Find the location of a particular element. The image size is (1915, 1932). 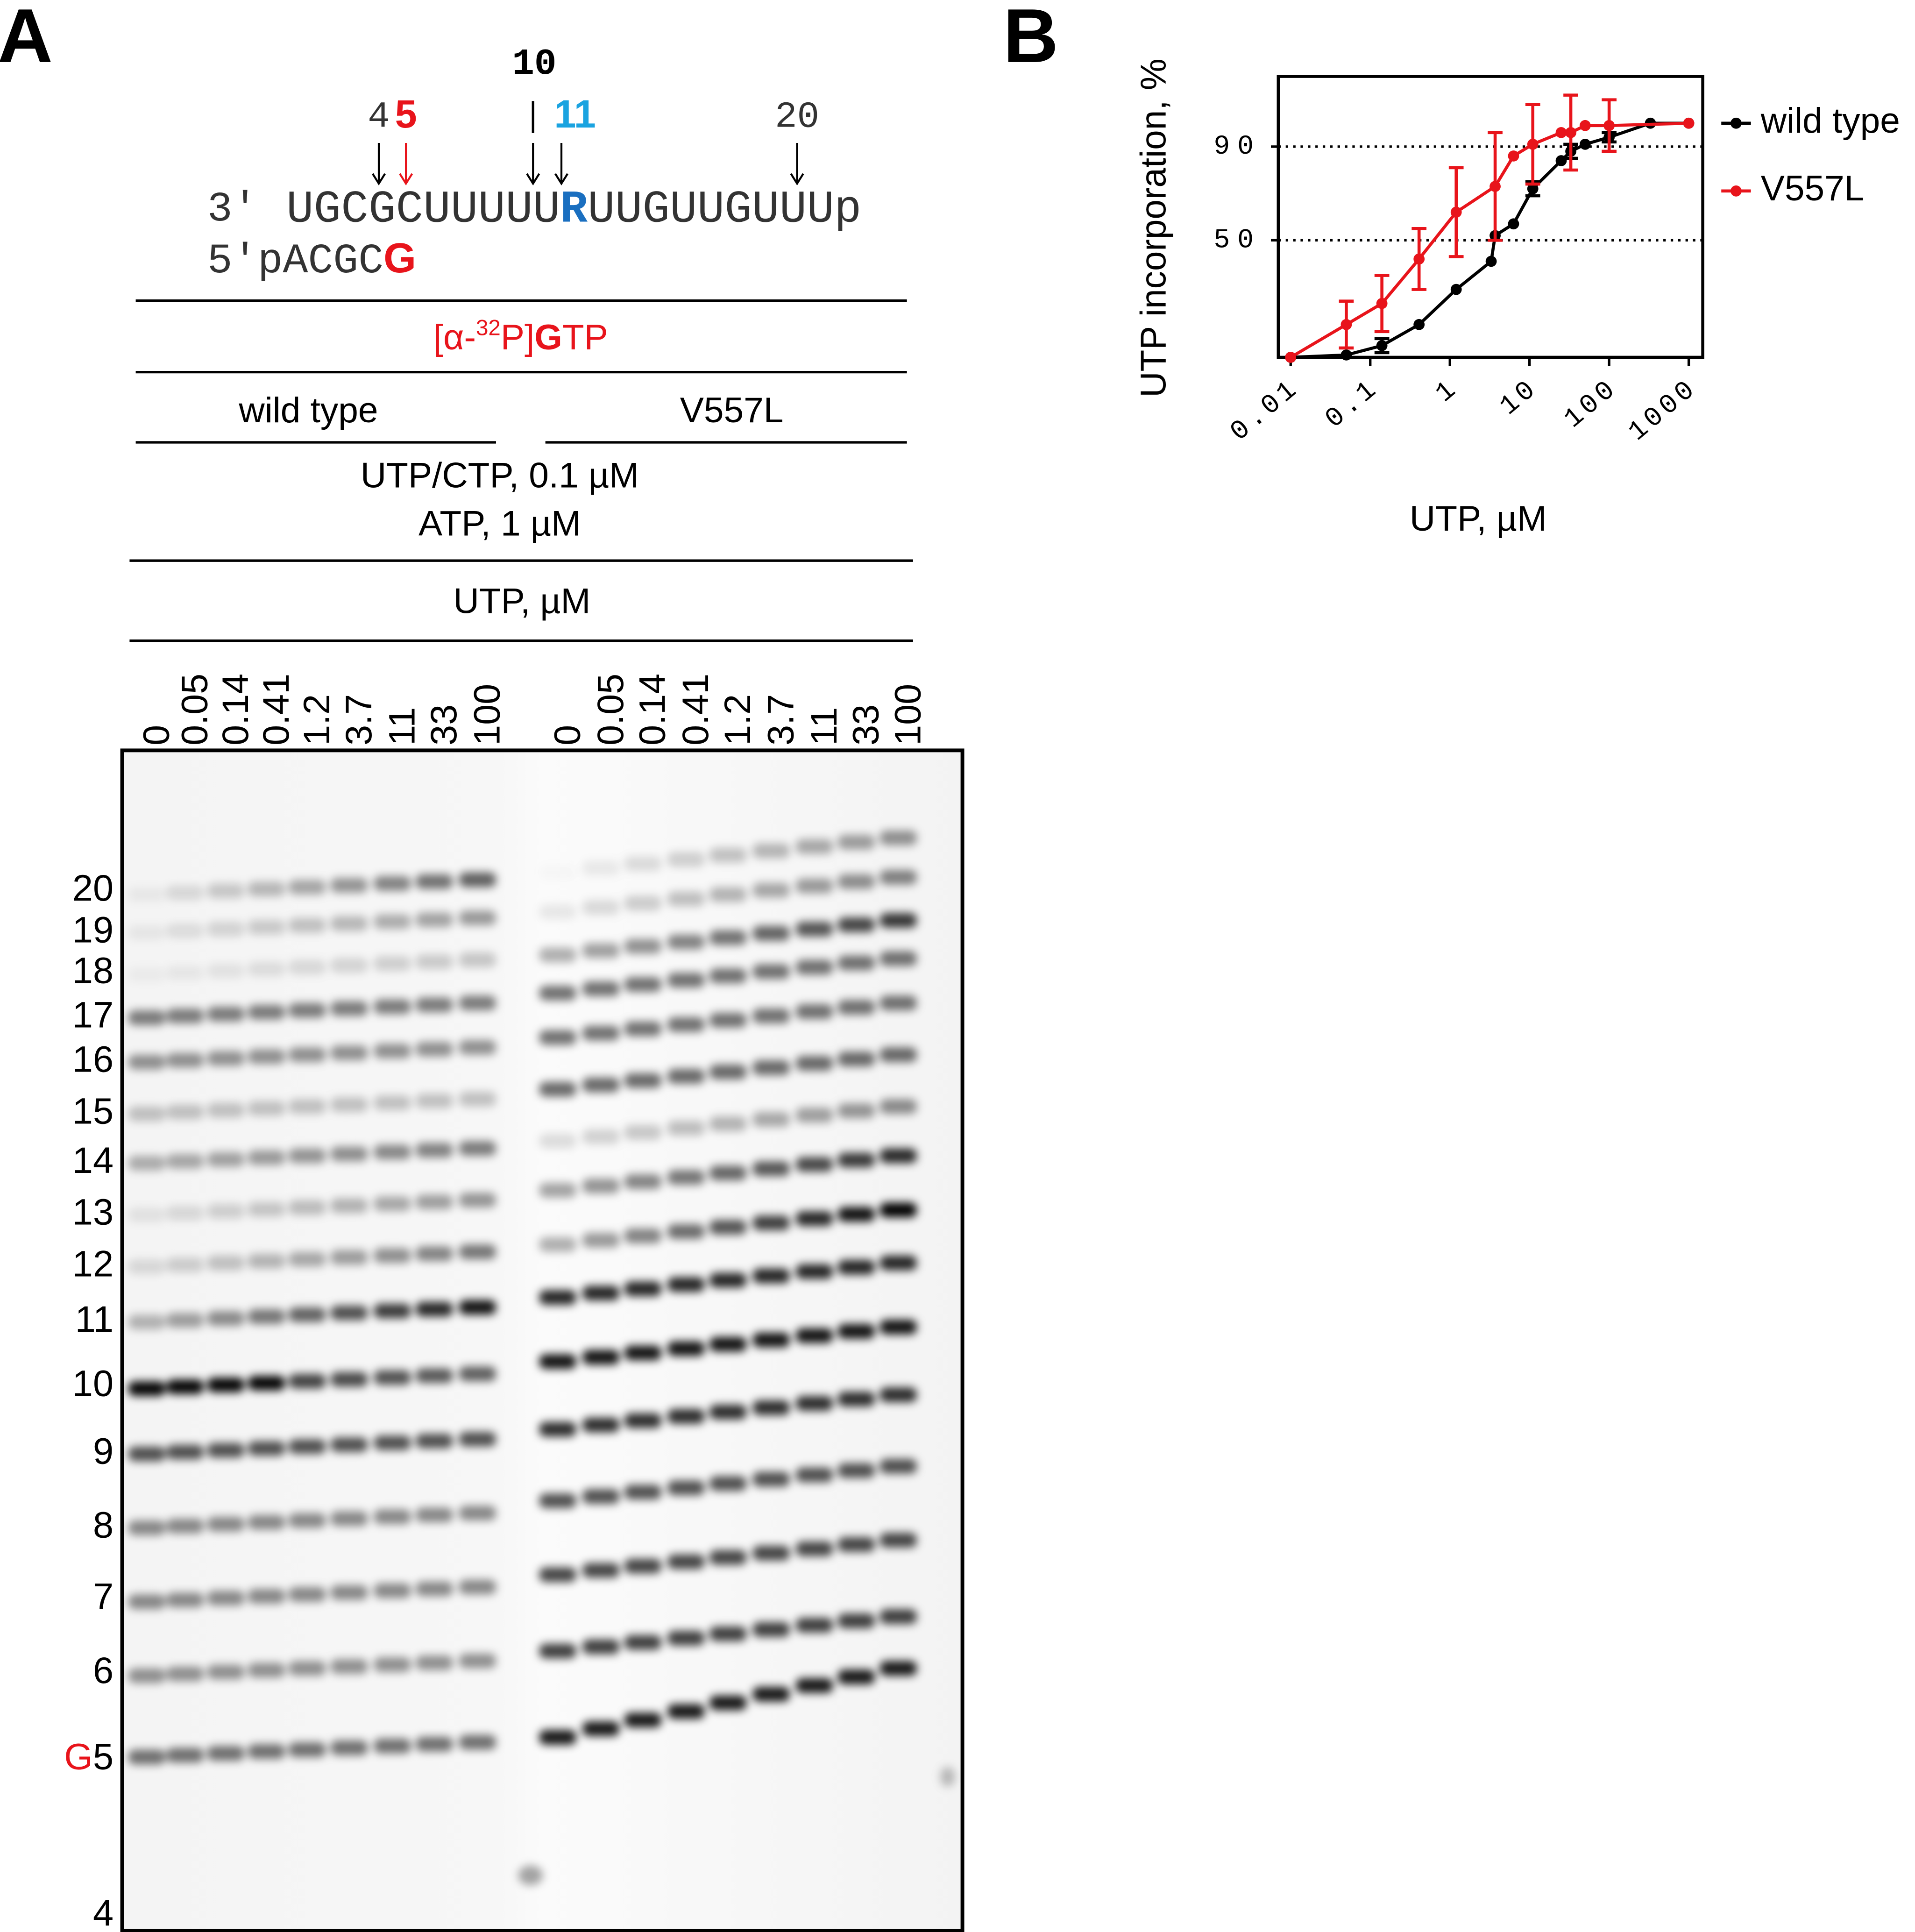

primer-residue: G is located at coordinates (399, 258).